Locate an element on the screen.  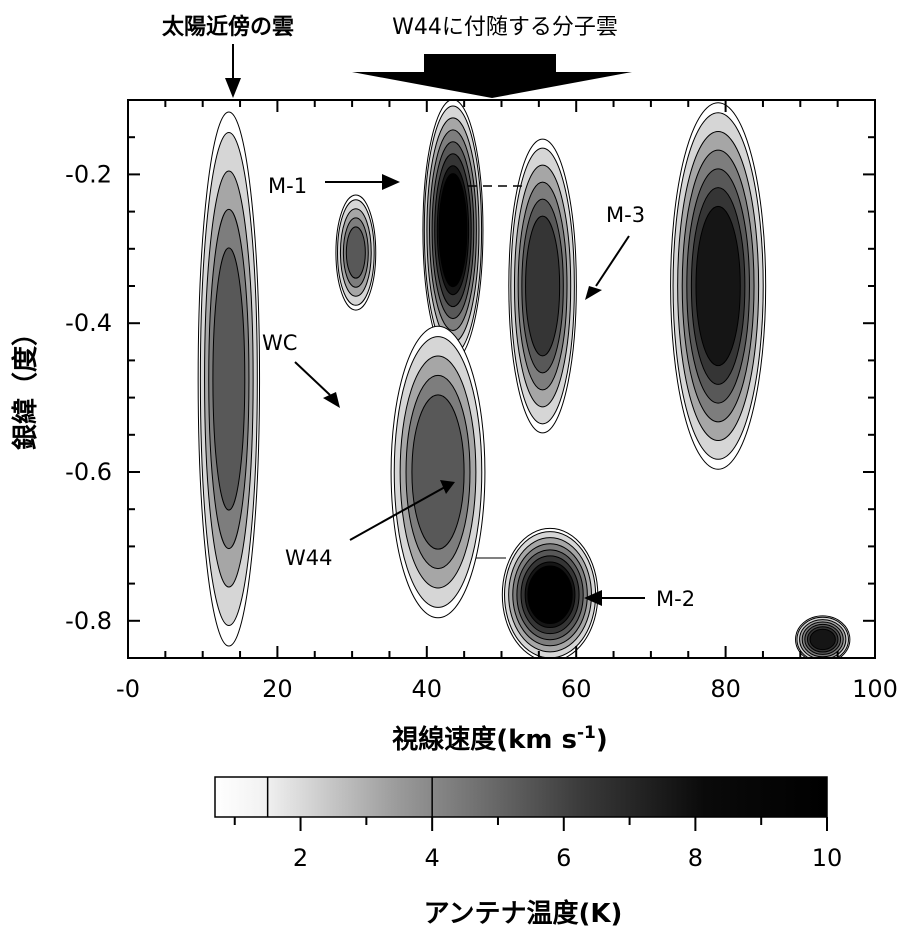
colorbar-tick-label: 8 is located at coordinates (695, 858).